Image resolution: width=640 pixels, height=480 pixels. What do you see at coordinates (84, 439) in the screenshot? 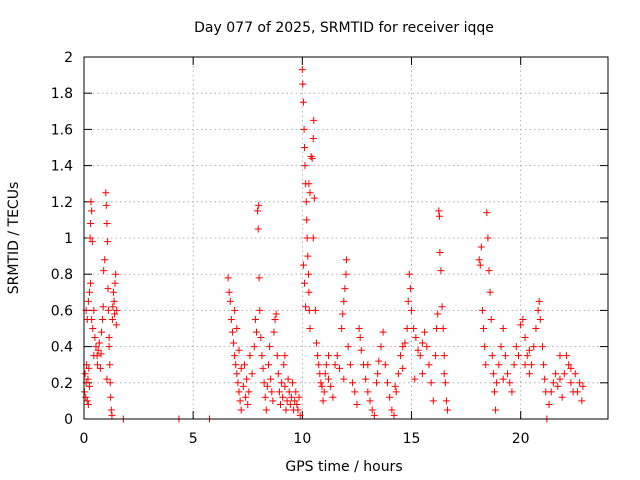
I see `x-tick-label: 0` at bounding box center [84, 439].